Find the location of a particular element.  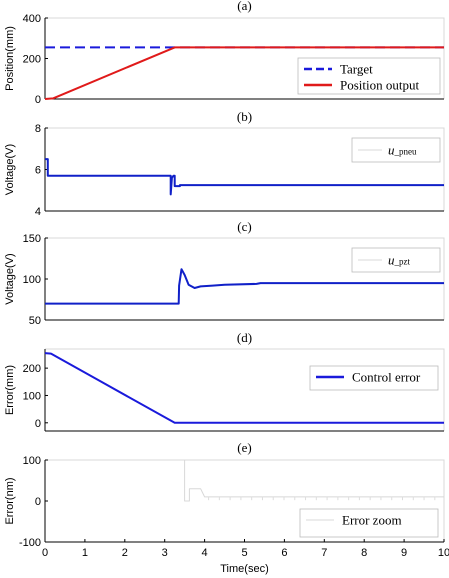

y-tick-label: 4 is located at coordinates (38, 212).